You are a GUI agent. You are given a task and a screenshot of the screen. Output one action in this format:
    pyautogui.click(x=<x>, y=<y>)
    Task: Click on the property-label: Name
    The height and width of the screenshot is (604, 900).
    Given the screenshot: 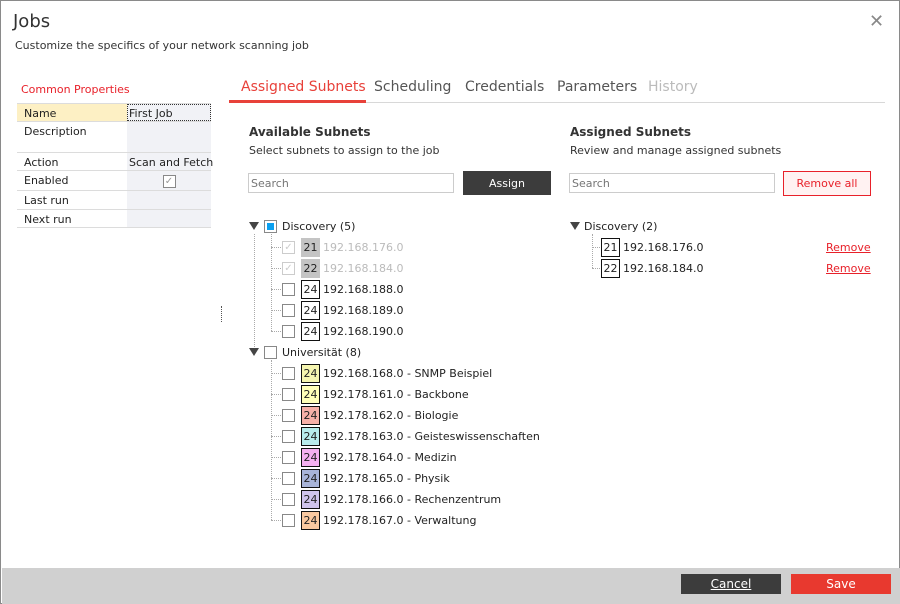 What is the action you would take?
    pyautogui.click(x=40, y=113)
    